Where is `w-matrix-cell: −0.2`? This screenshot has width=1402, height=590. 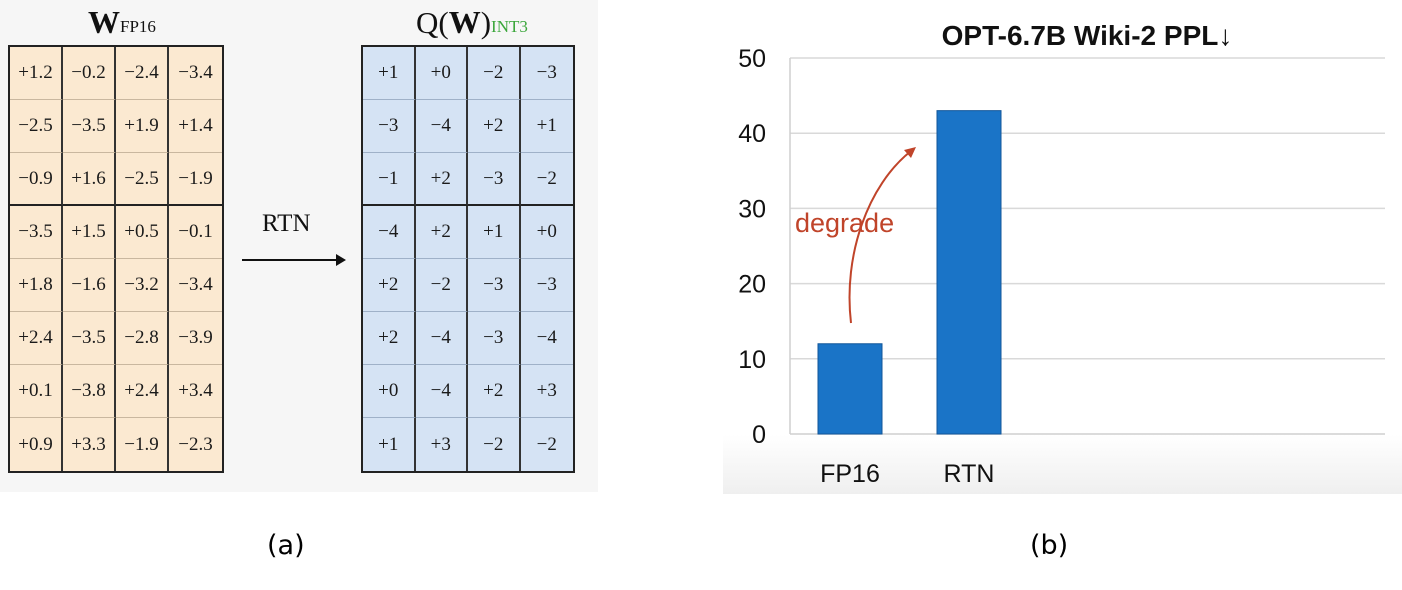 w-matrix-cell: −0.2 is located at coordinates (89, 73).